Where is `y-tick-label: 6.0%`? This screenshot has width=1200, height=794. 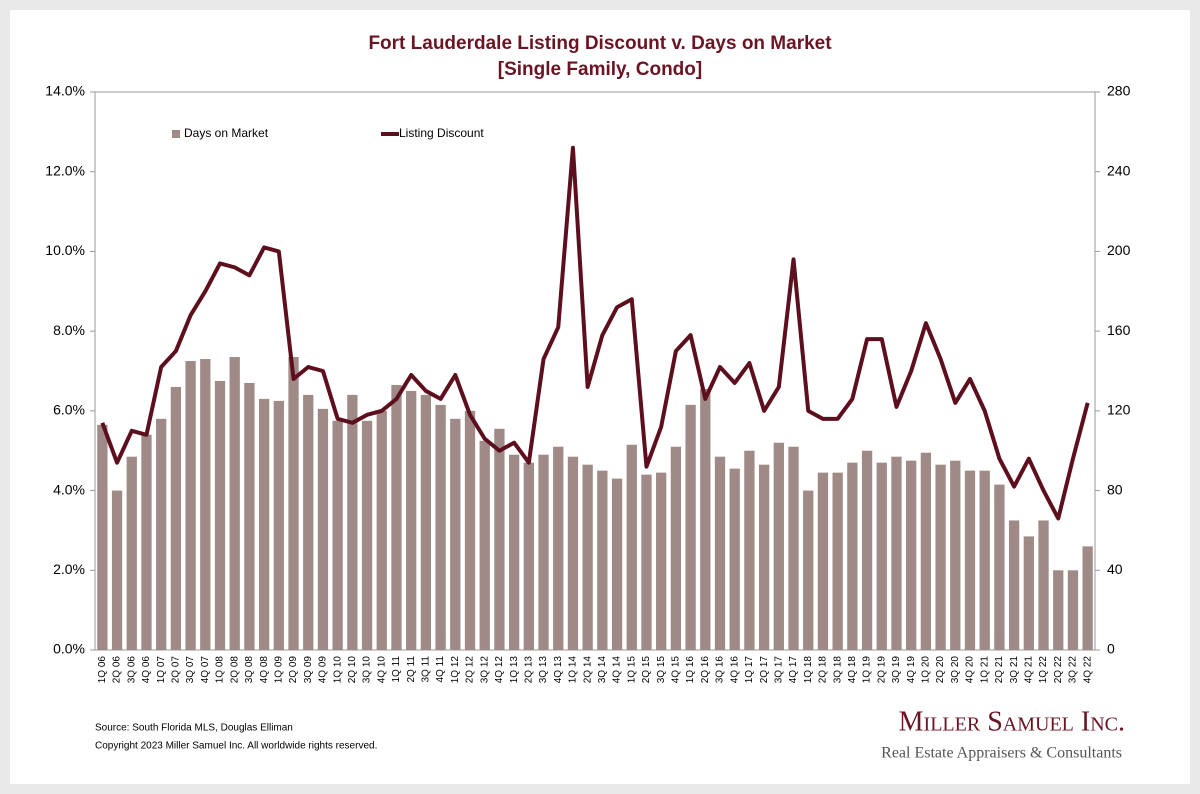
y-tick-label: 6.0% is located at coordinates (69, 410).